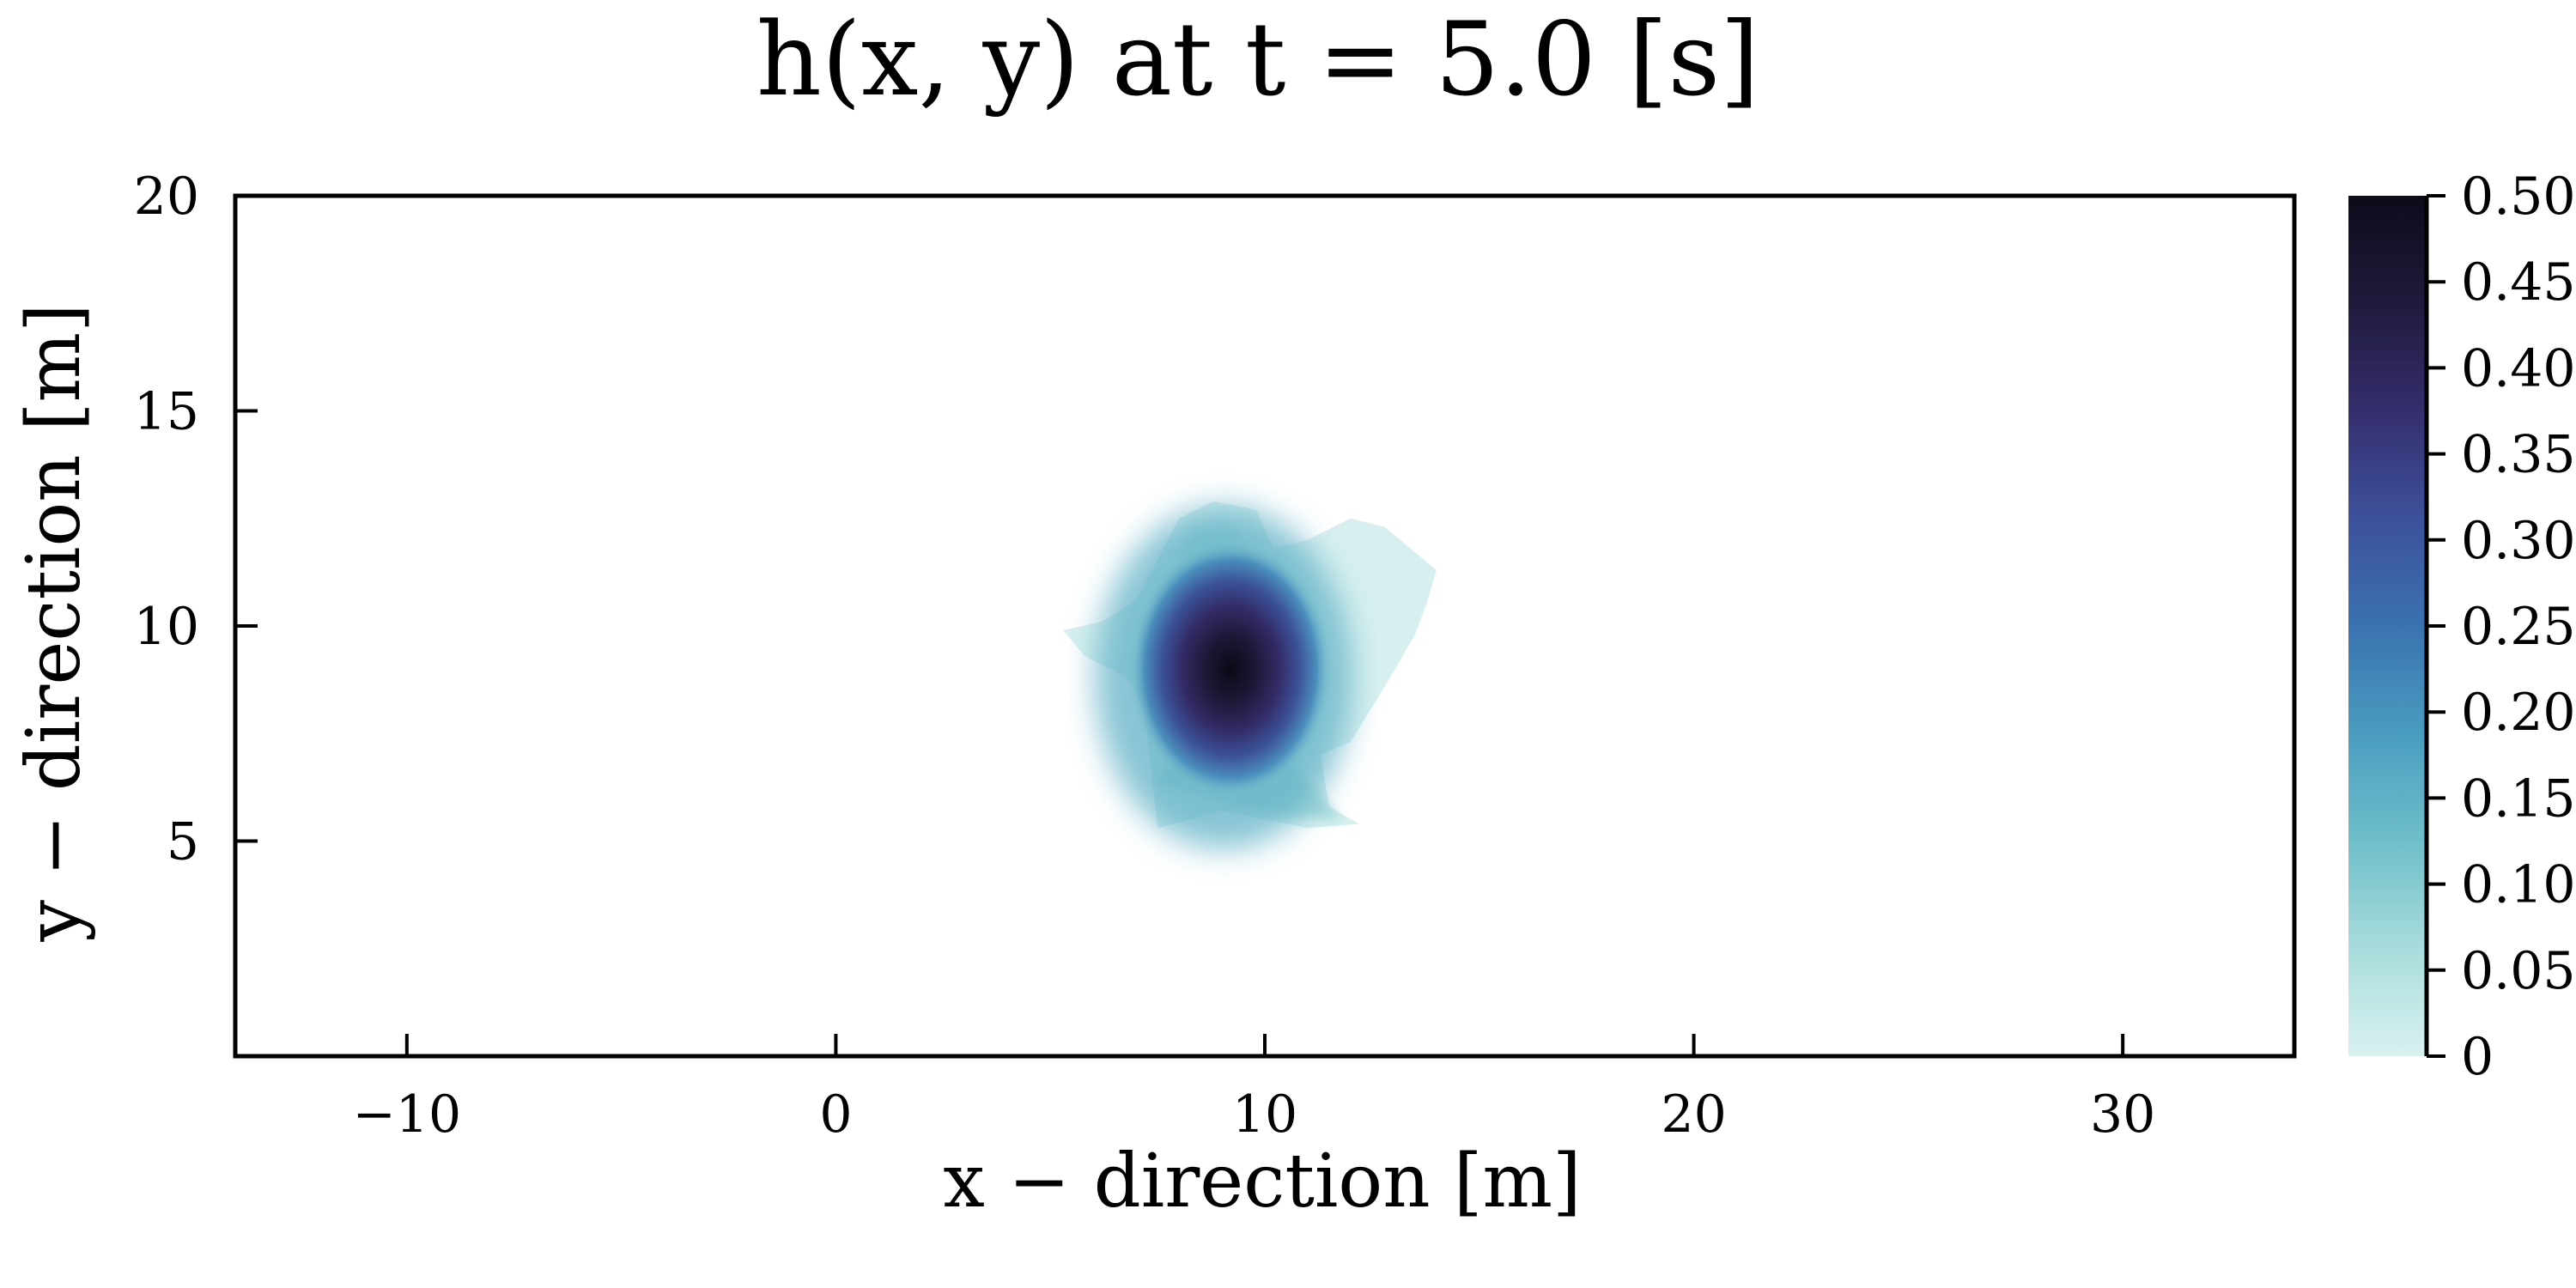  Describe the element at coordinates (1693, 1114) in the screenshot. I see `x-tick-label: 20` at that location.